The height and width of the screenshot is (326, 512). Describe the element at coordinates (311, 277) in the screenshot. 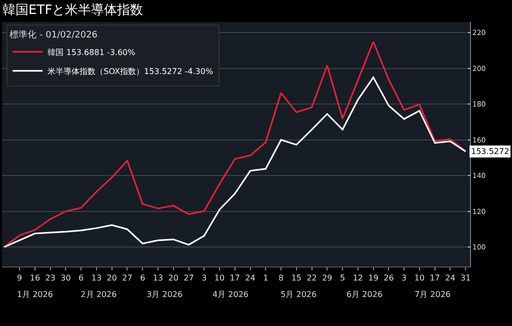

I see `x-tick-label: 22` at that location.